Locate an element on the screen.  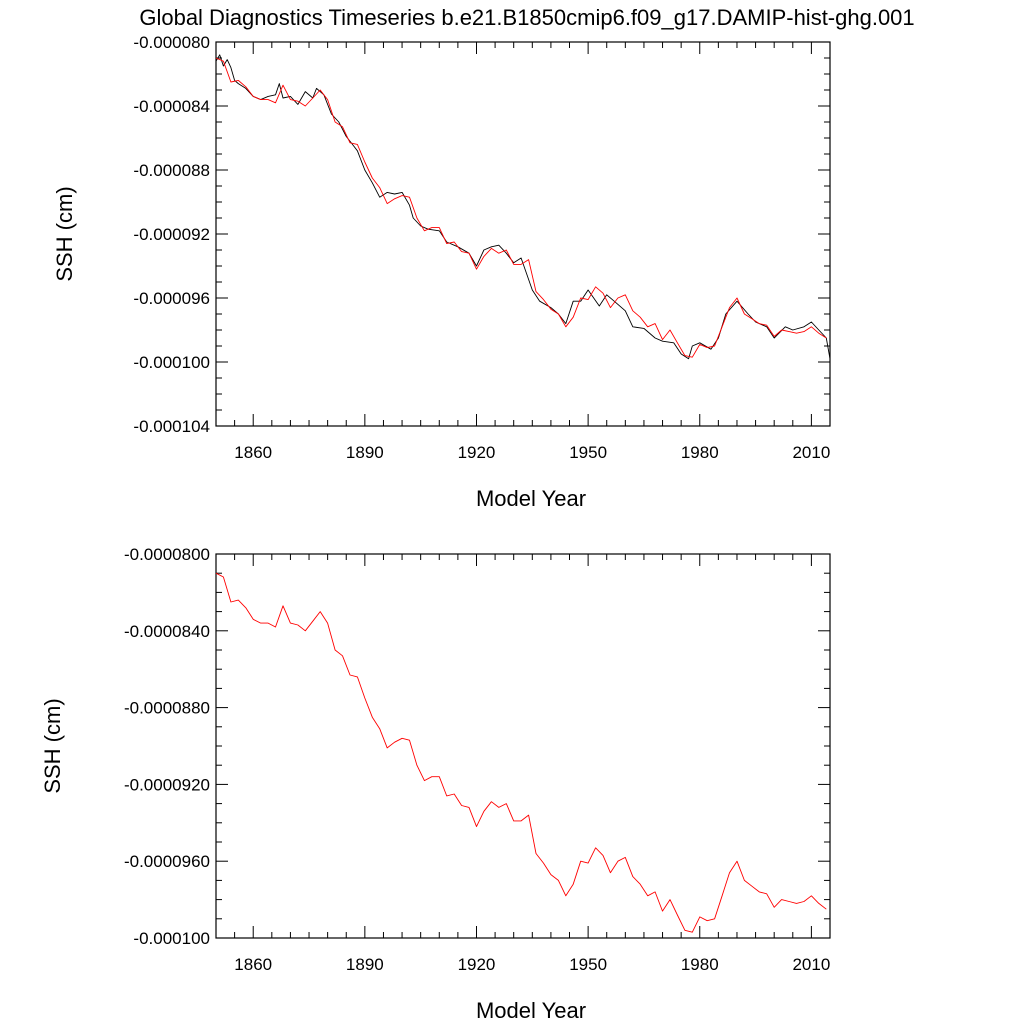
y-tick-label: -0.0000920 is located at coordinates (167, 784).